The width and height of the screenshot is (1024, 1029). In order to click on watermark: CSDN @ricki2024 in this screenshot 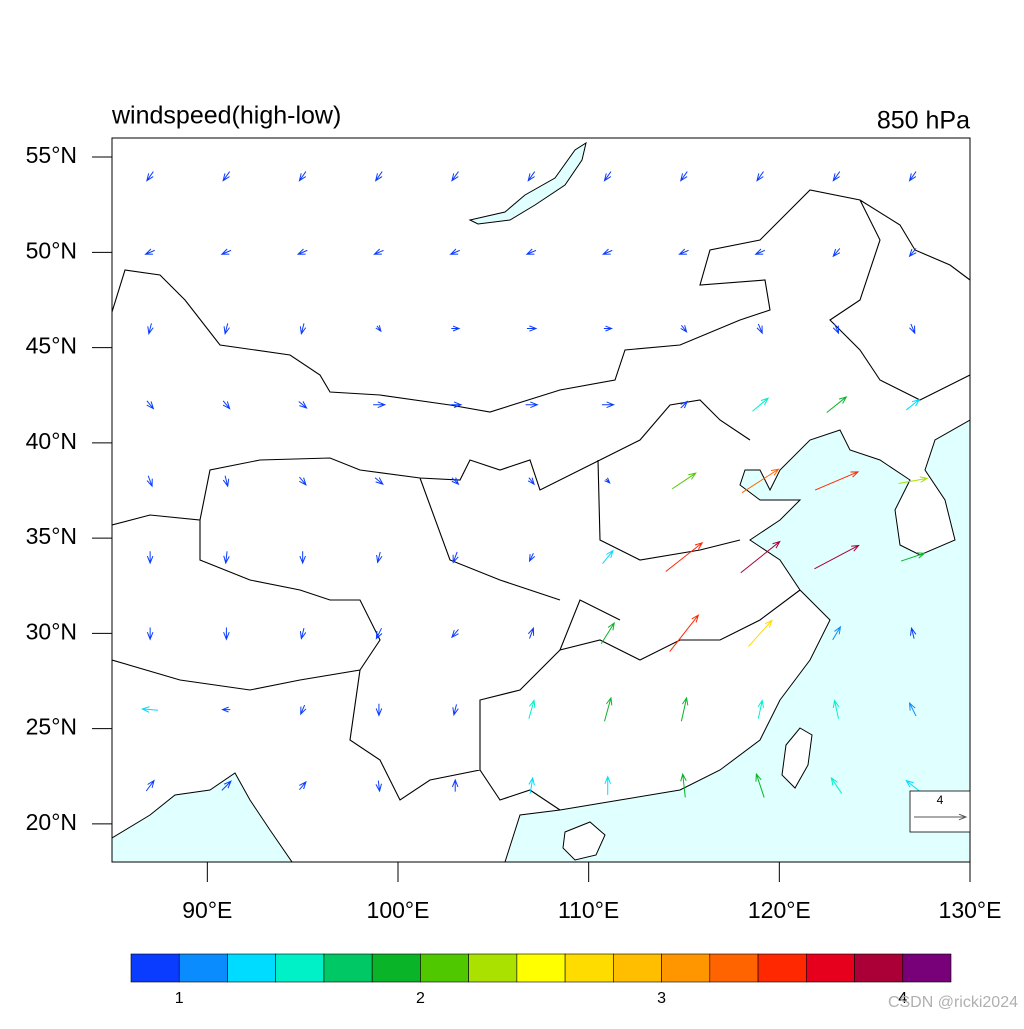, I will do `click(953, 1002)`.